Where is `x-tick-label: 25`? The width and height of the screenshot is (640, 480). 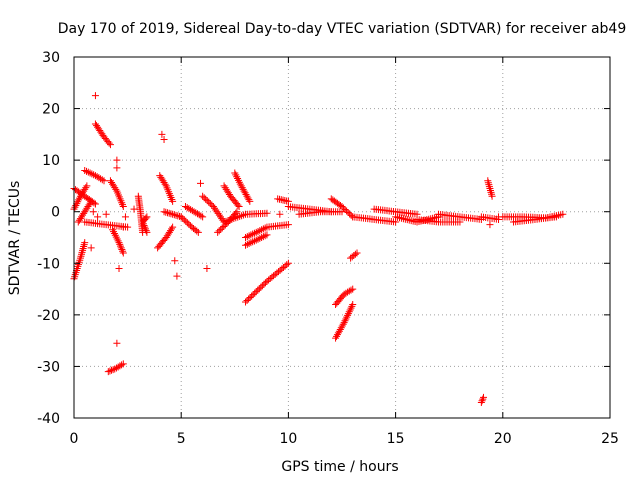 x-tick-label: 25 is located at coordinates (610, 439).